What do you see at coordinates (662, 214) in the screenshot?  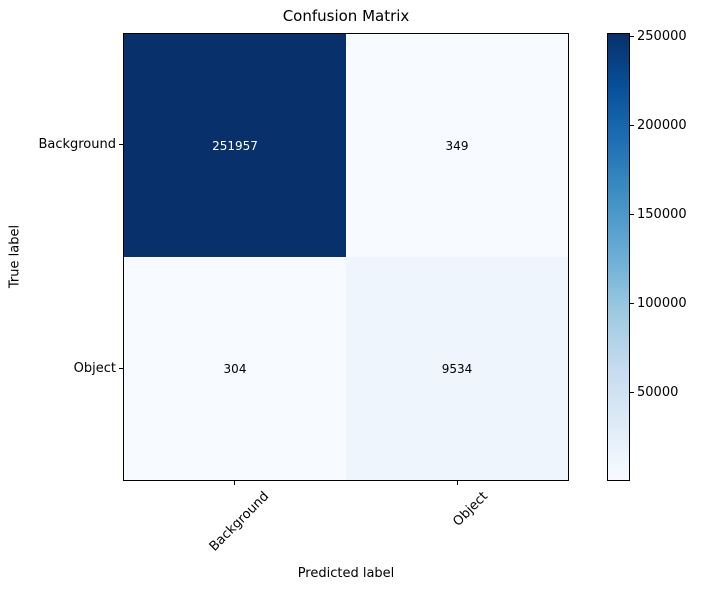 I see `colorbar-tick-label: 150000` at bounding box center [662, 214].